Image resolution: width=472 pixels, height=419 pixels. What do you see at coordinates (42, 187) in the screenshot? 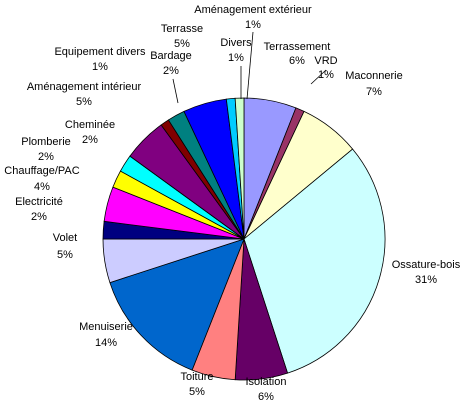
I see `slice-percent-chauffage-pac: 4%` at bounding box center [42, 187].